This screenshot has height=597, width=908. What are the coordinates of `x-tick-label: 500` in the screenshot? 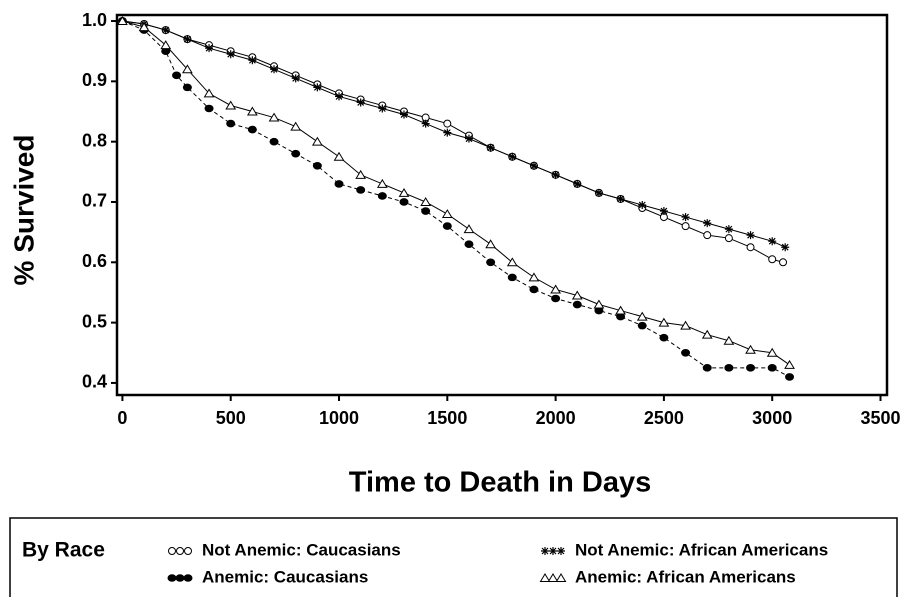 It's located at (231, 418).